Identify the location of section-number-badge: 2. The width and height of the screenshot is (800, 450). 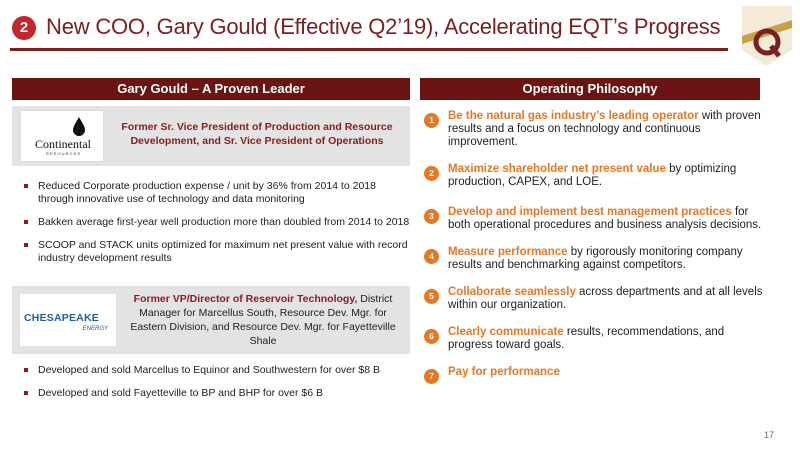
(24, 28).